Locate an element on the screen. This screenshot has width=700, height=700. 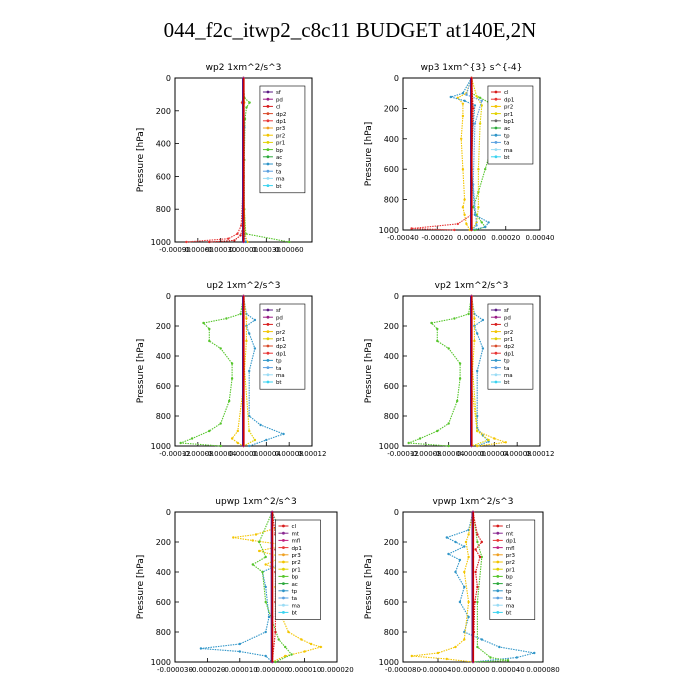
x-tick-label: 0.00000 is located at coordinates (243, 250).